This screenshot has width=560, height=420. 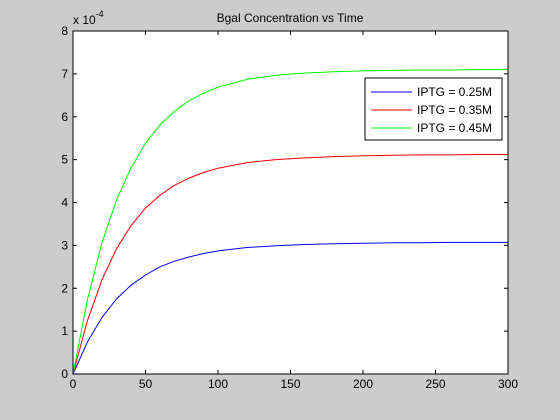 What do you see at coordinates (64, 117) in the screenshot?
I see `y-tick-label: 6` at bounding box center [64, 117].